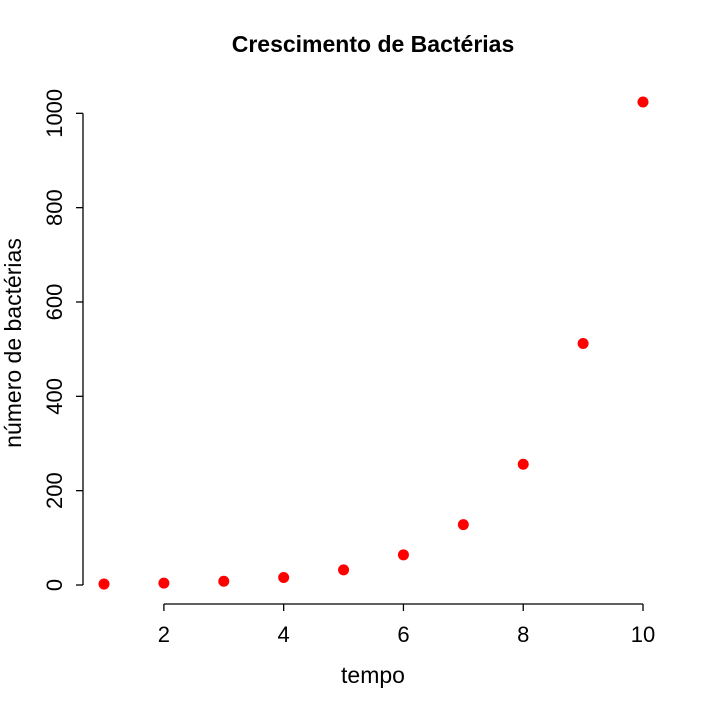  Describe the element at coordinates (54, 585) in the screenshot. I see `y-tick-label: 0` at that location.